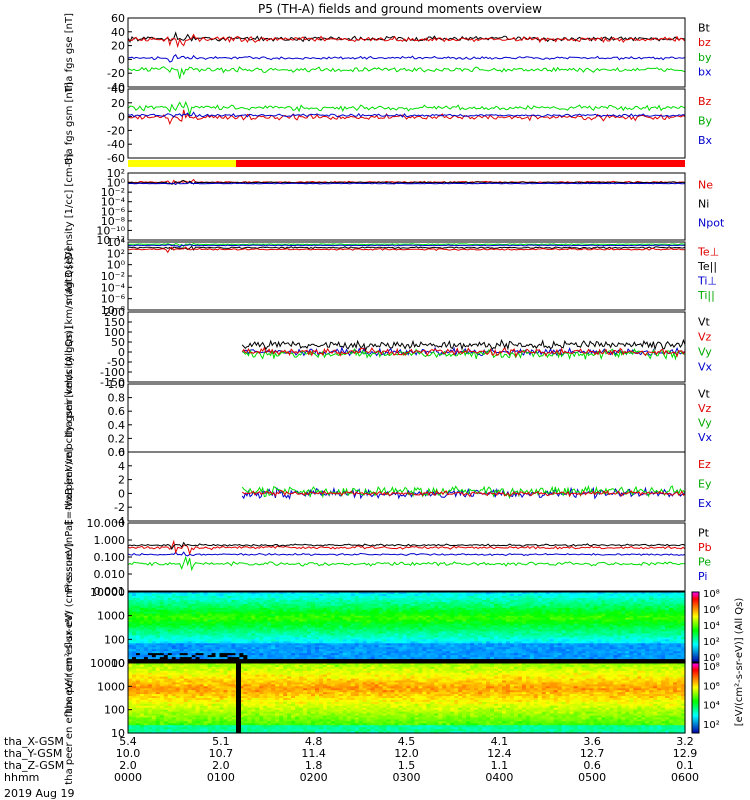 Image resolution: width=750 pixels, height=800 pixels. I want to click on y-tick-label: 0.8, so click(117, 398).